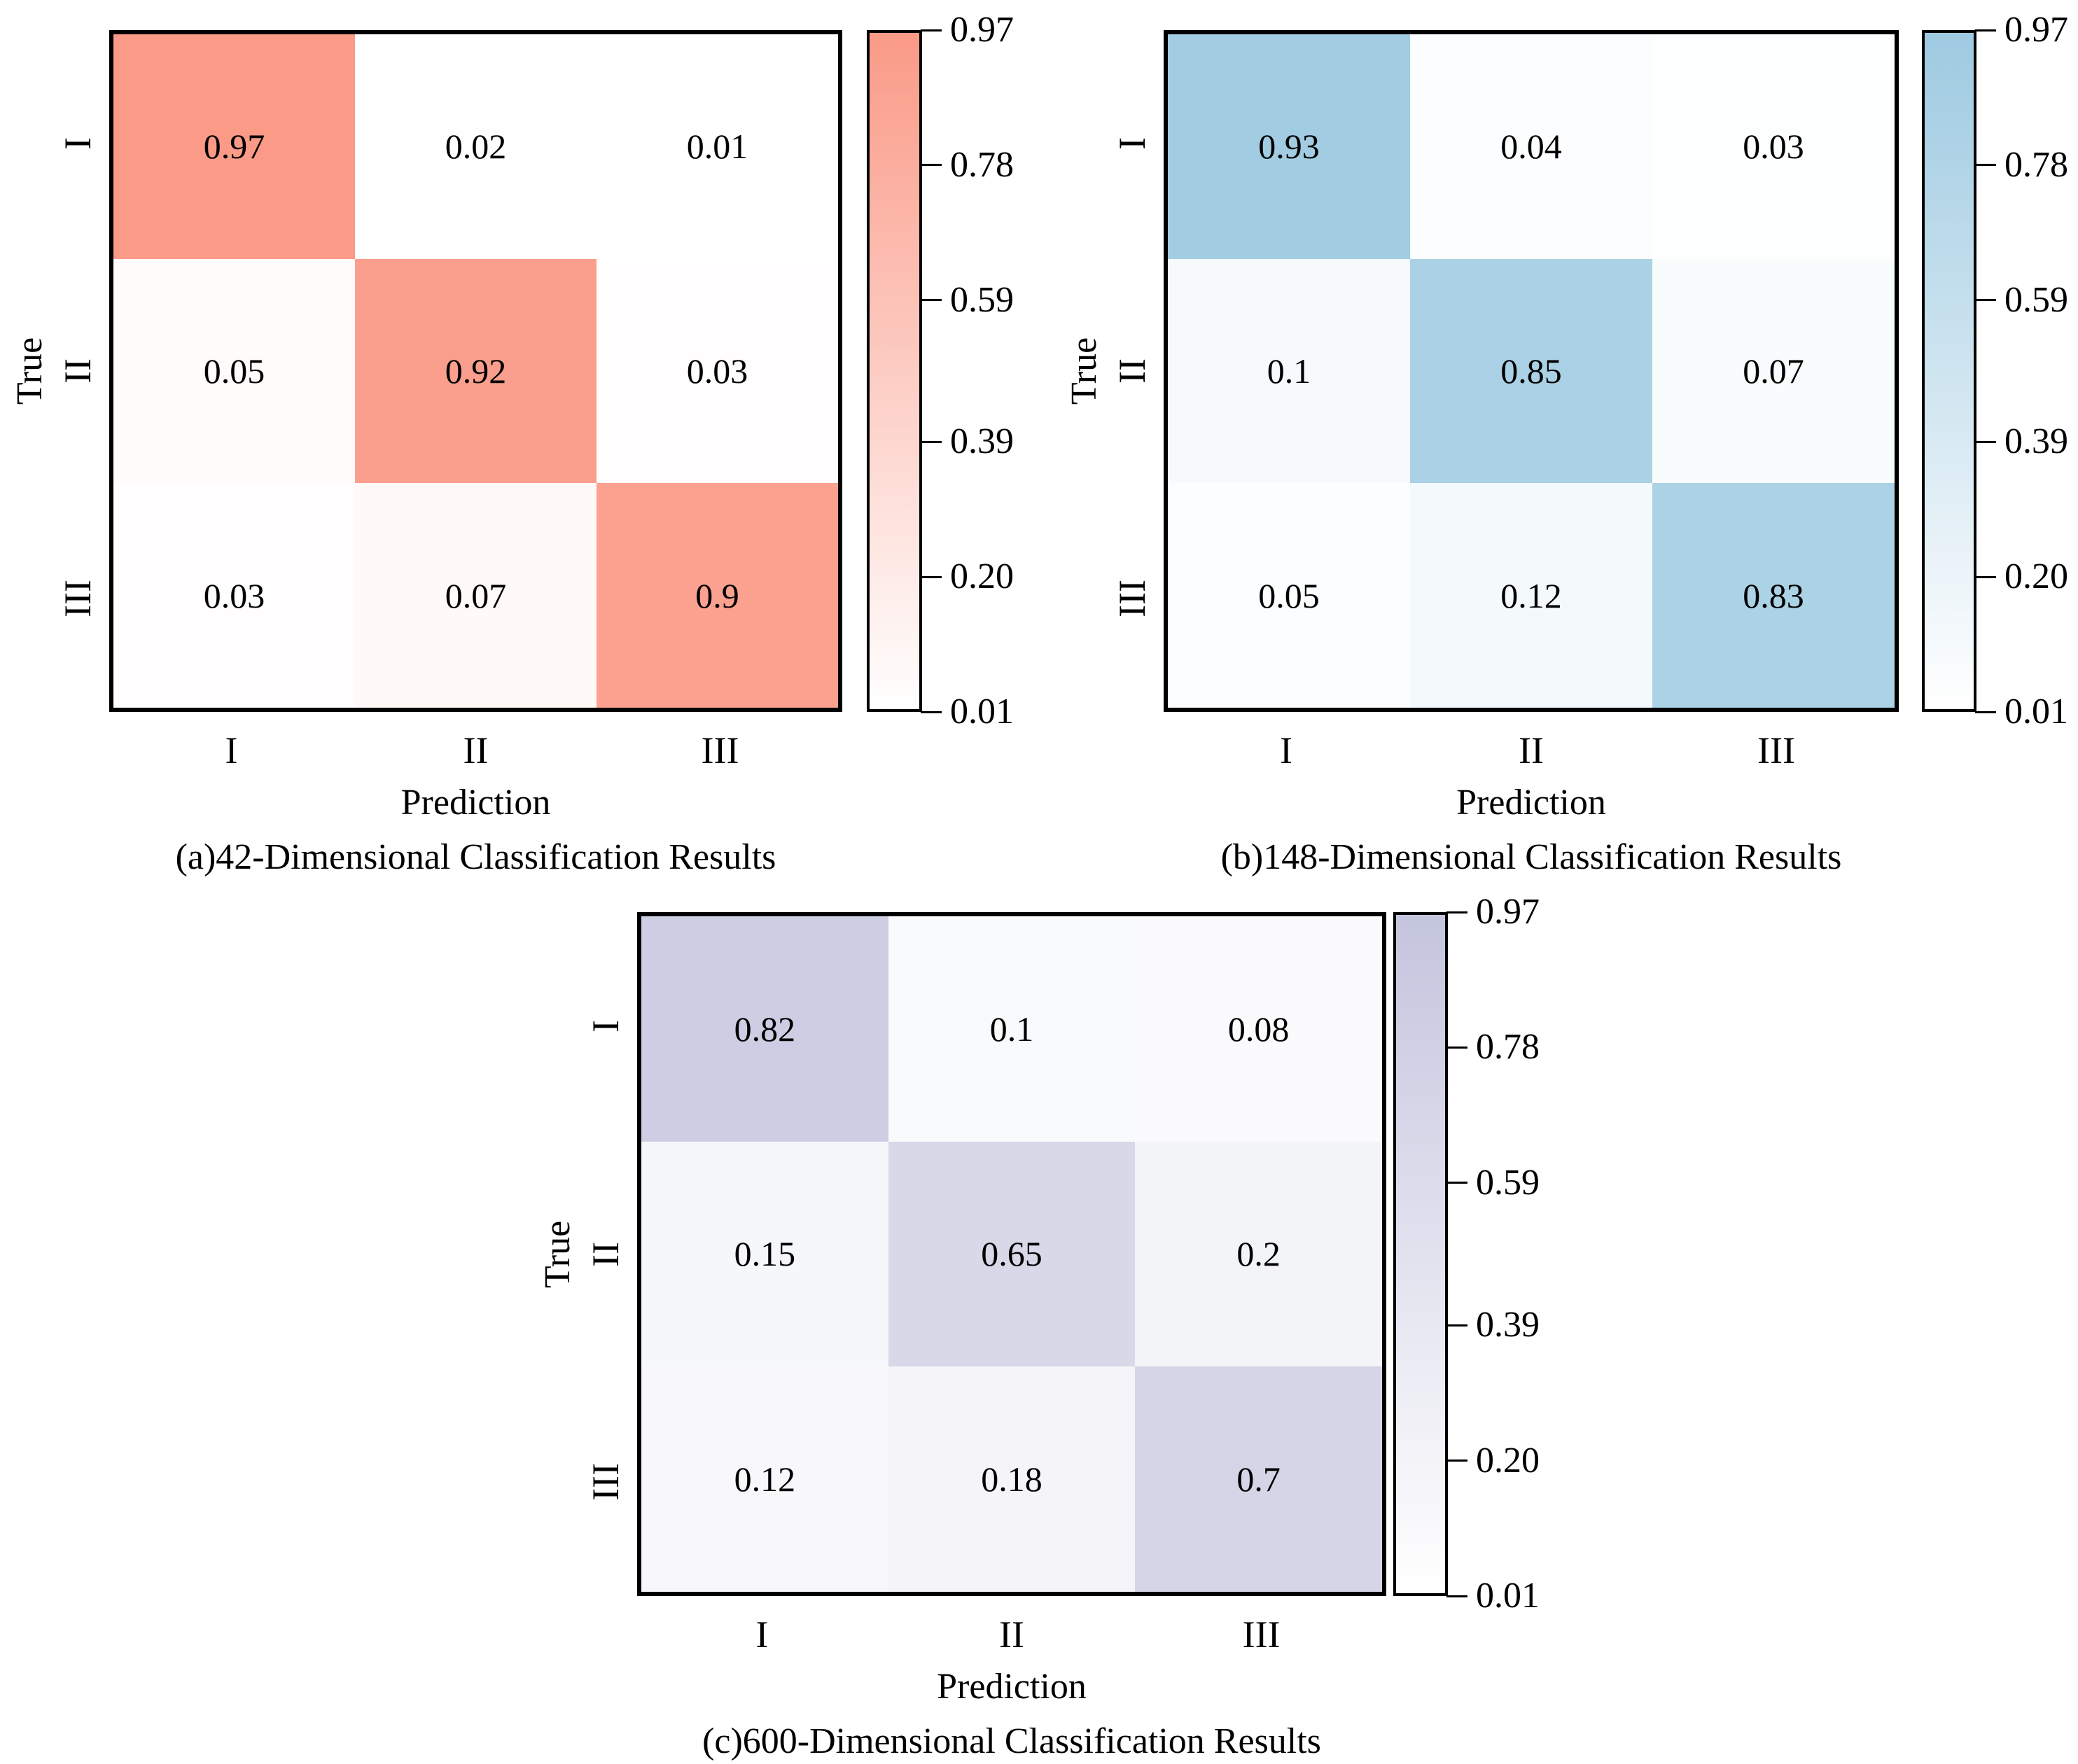 The height and width of the screenshot is (1764, 2078). I want to click on heatmap-cell: 0.82, so click(764, 1029).